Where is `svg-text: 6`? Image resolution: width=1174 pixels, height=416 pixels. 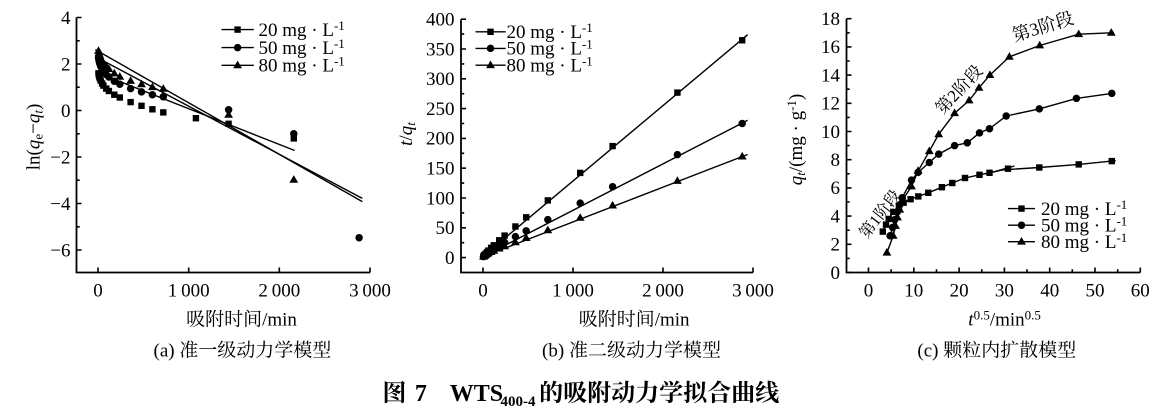
svg-text: 6 is located at coordinates (836, 188).